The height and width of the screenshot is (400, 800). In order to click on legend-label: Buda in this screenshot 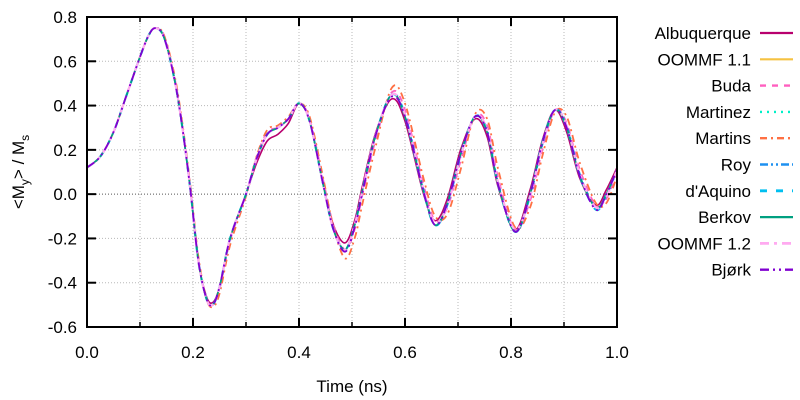, I will do `click(731, 86)`.